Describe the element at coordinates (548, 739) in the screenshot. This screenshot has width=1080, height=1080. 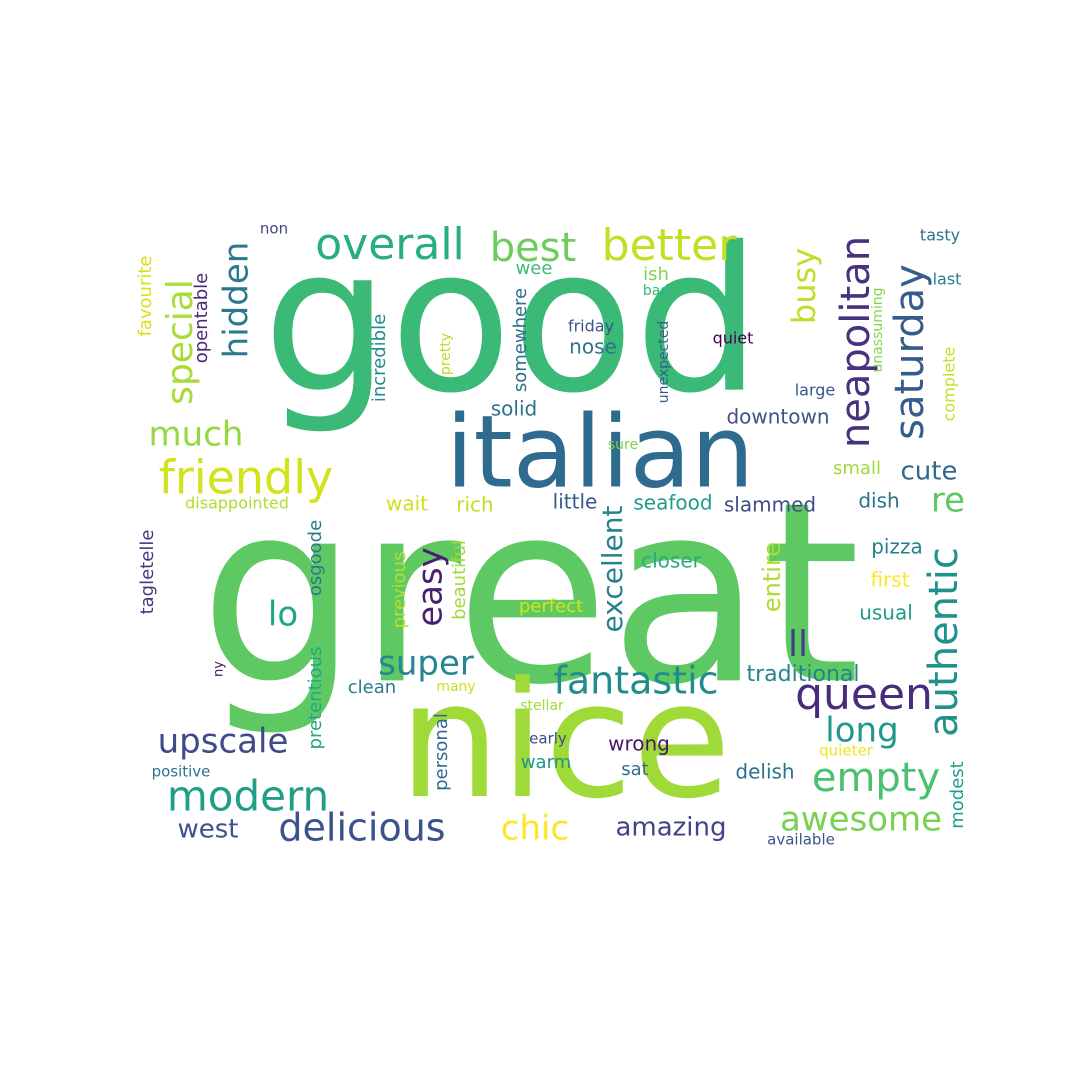
I see `word-early: early` at that location.